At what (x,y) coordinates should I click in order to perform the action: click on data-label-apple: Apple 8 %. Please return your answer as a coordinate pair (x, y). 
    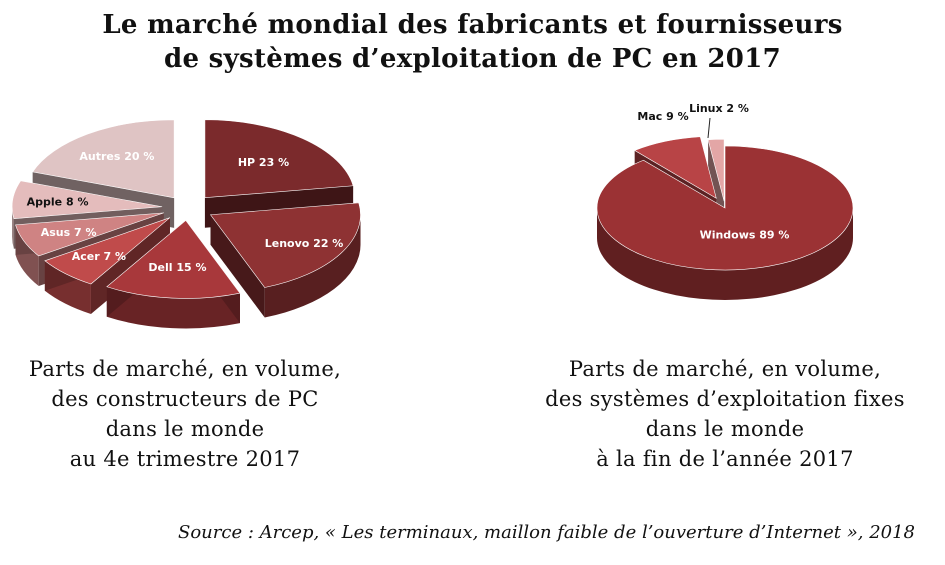
    Looking at the image, I should click on (58, 202).